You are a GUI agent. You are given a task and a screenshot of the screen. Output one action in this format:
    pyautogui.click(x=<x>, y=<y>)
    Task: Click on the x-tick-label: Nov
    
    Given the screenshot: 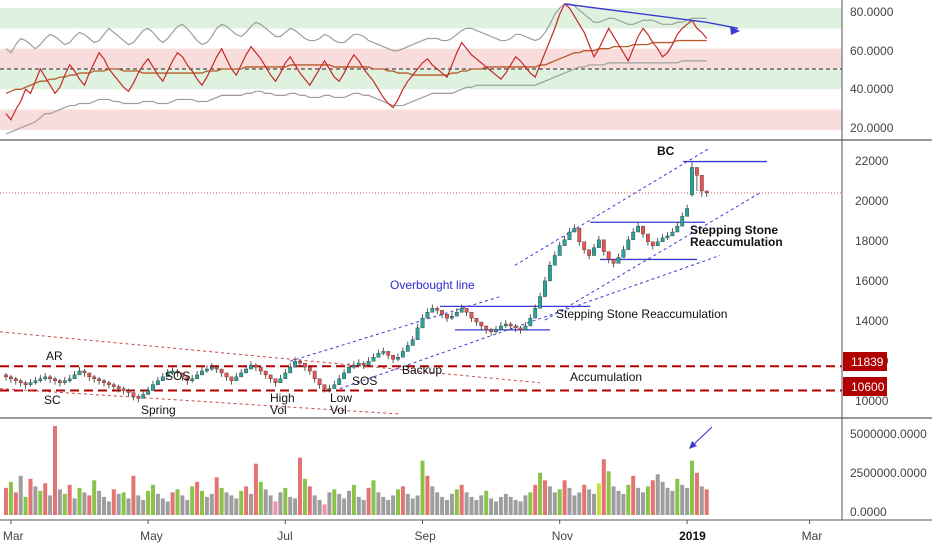 What is the action you would take?
    pyautogui.click(x=562, y=536)
    